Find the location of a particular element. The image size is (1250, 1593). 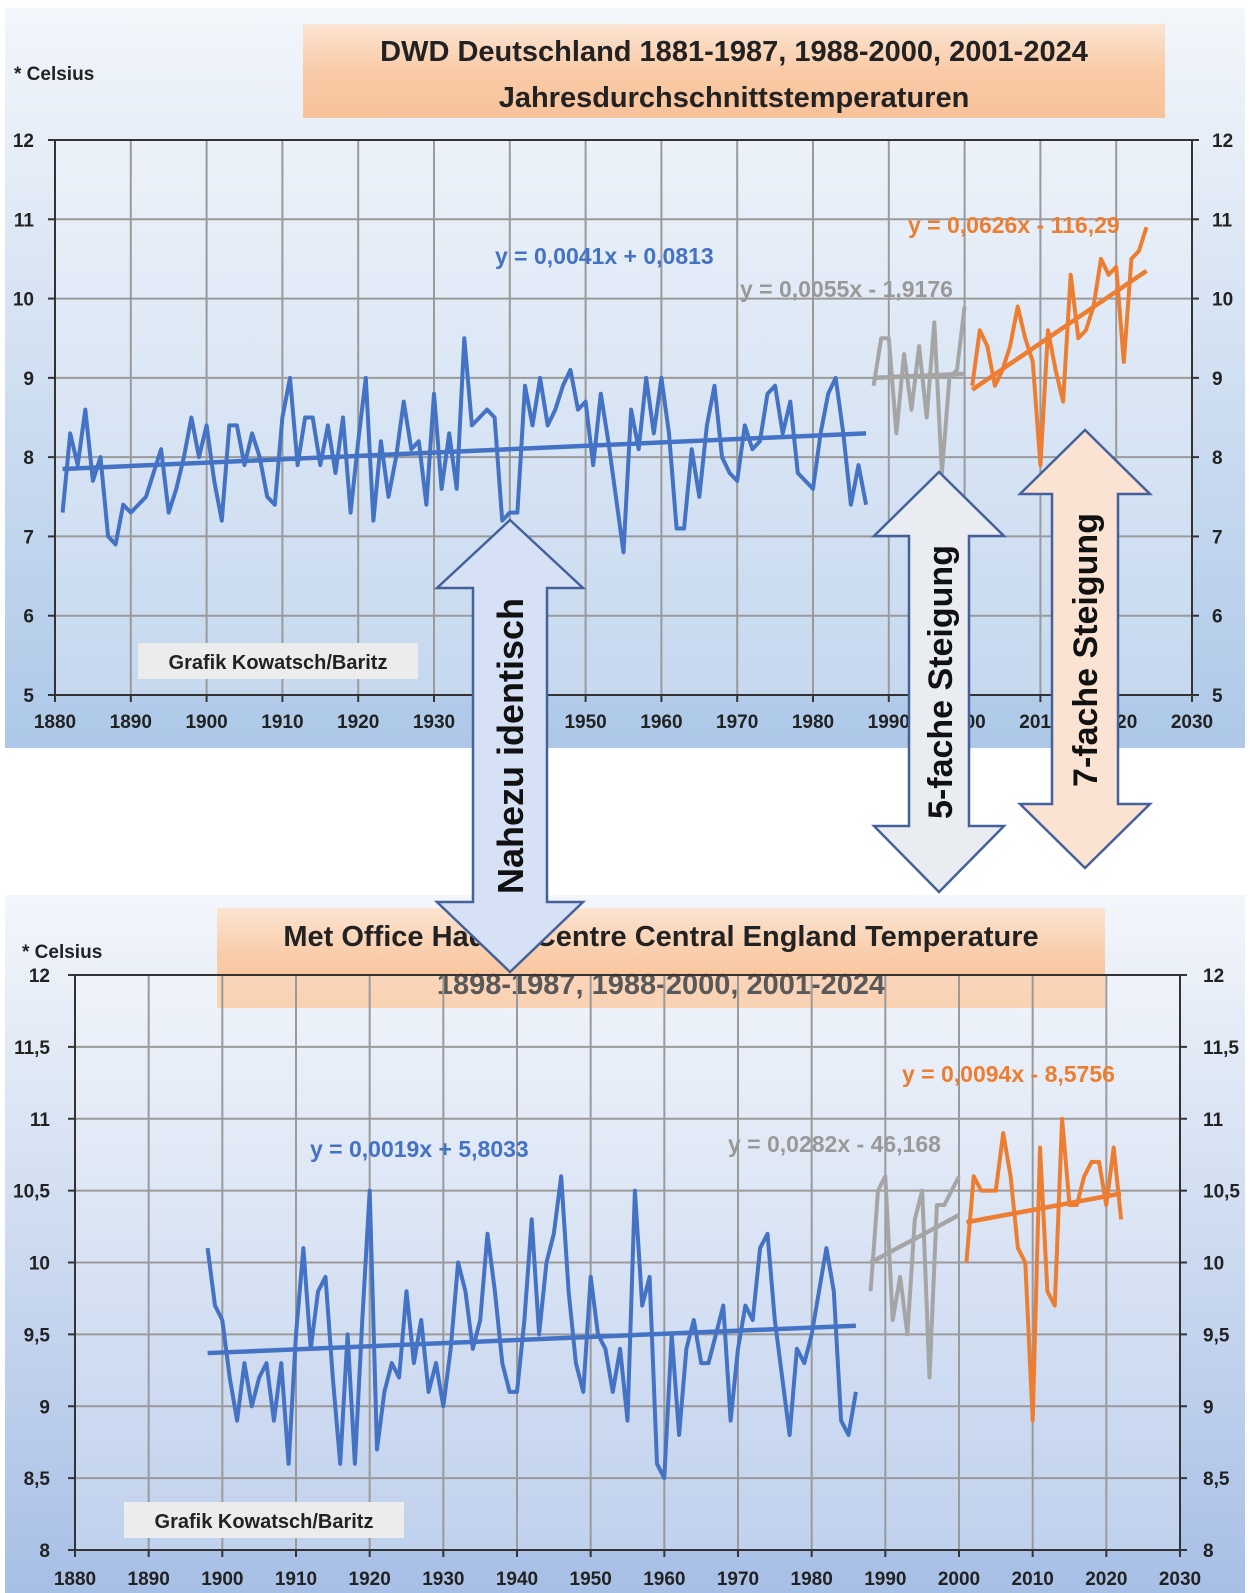

y-tick-label-left: 10,5 is located at coordinates (31, 1192).